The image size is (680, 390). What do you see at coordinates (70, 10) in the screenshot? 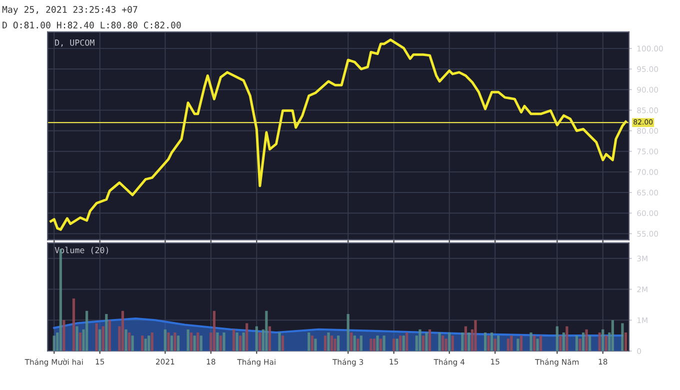
I see `text: May 25, 2021 23:25:43 +07` at bounding box center [70, 10].